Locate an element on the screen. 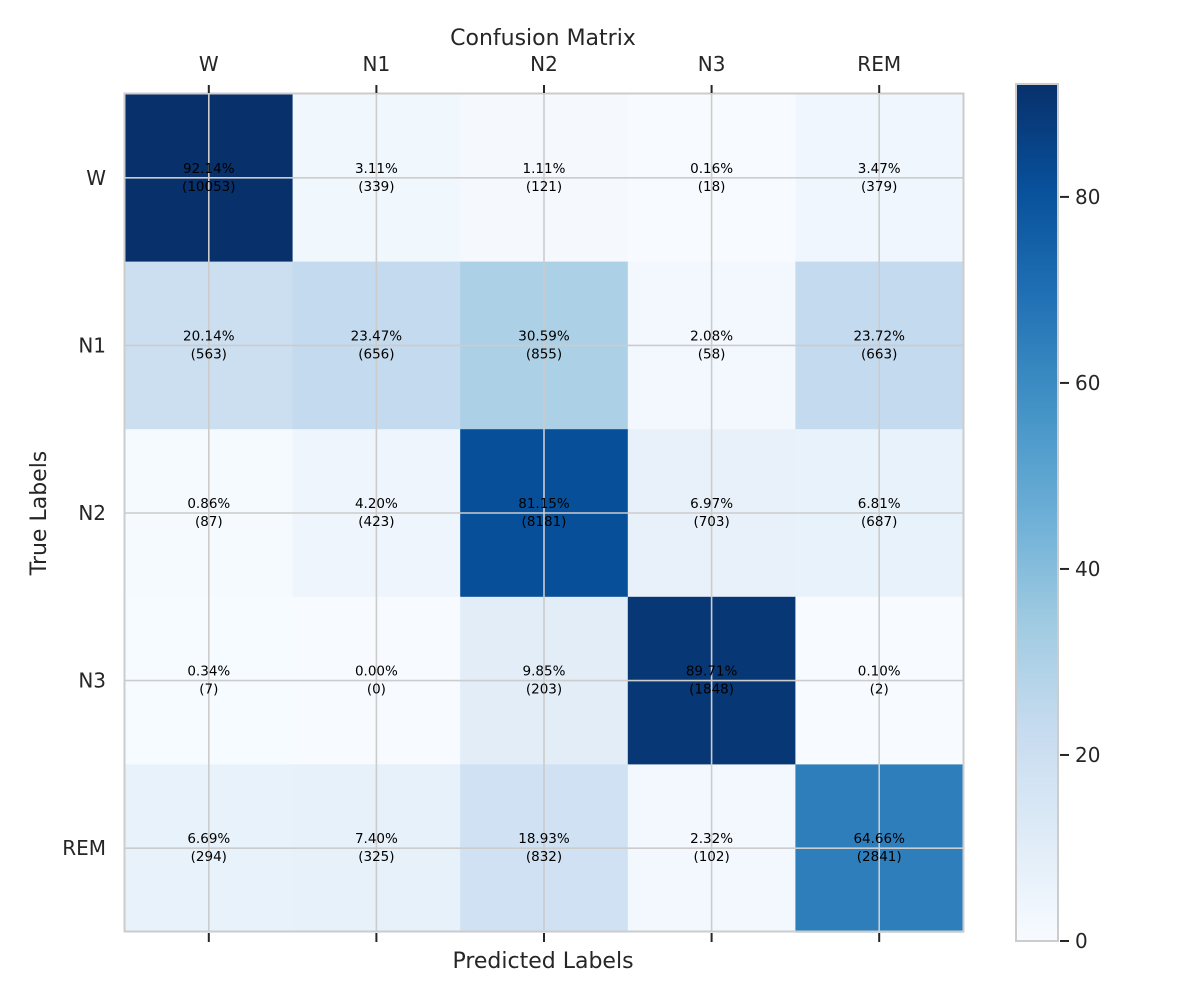 The image size is (1200, 1000). cell-count-label: (687) is located at coordinates (879, 522).